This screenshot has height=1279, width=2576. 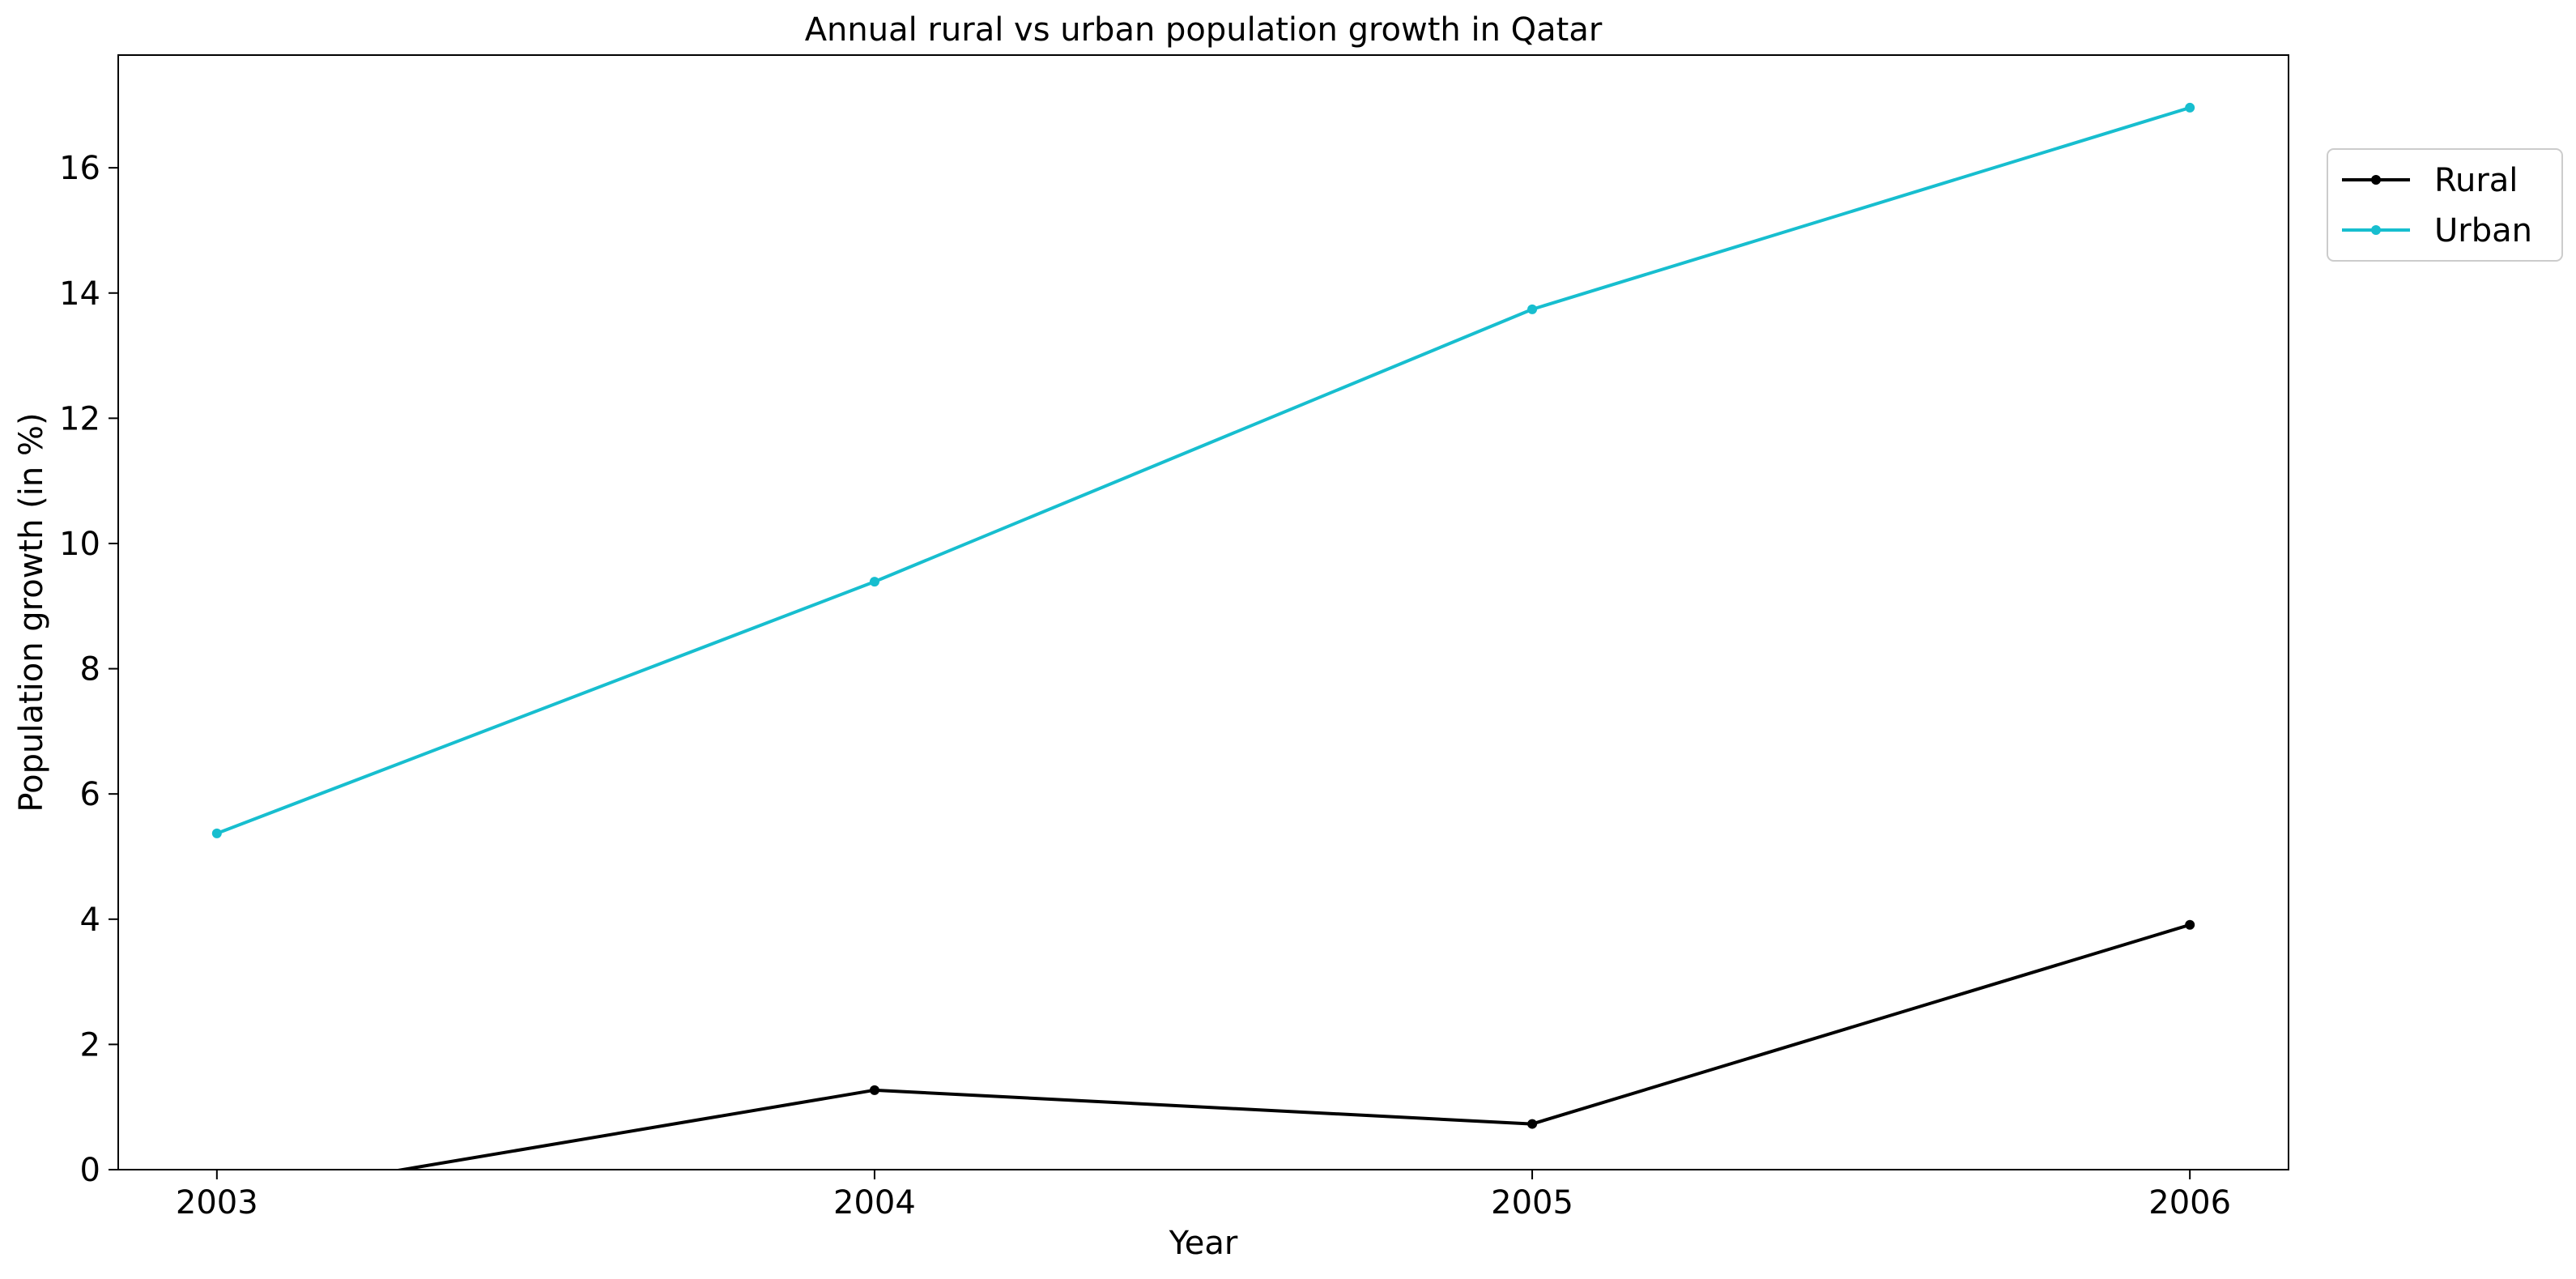 What do you see at coordinates (1203, 1195) in the screenshot?
I see `x-axis: 2003 2004 2005 2006` at bounding box center [1203, 1195].